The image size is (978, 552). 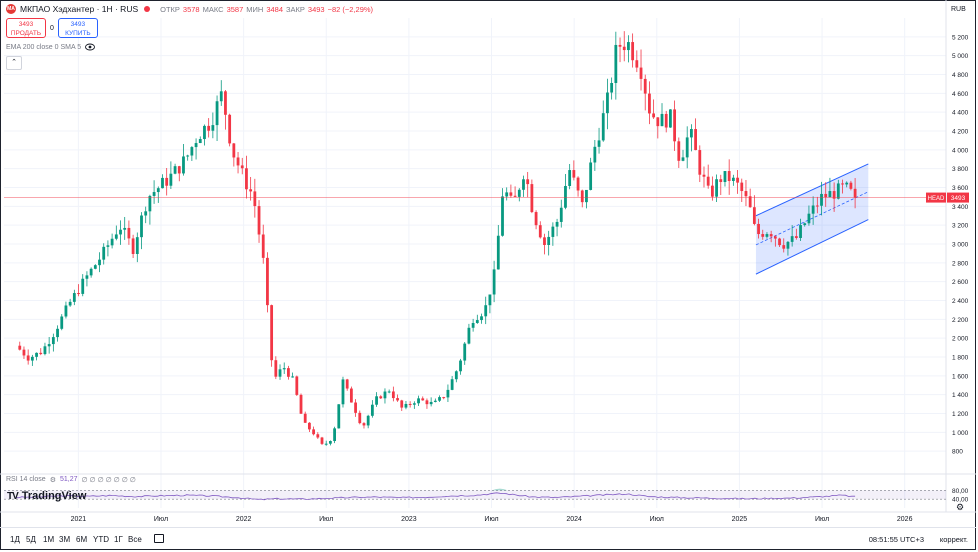 I want to click on ohlc-change: −82 (−2,29%), so click(x=350, y=9).